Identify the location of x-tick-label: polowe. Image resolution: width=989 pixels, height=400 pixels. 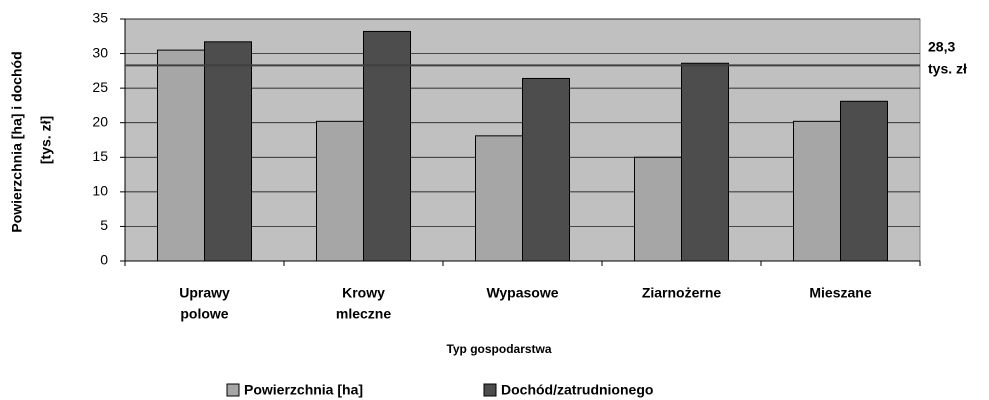
(204, 314).